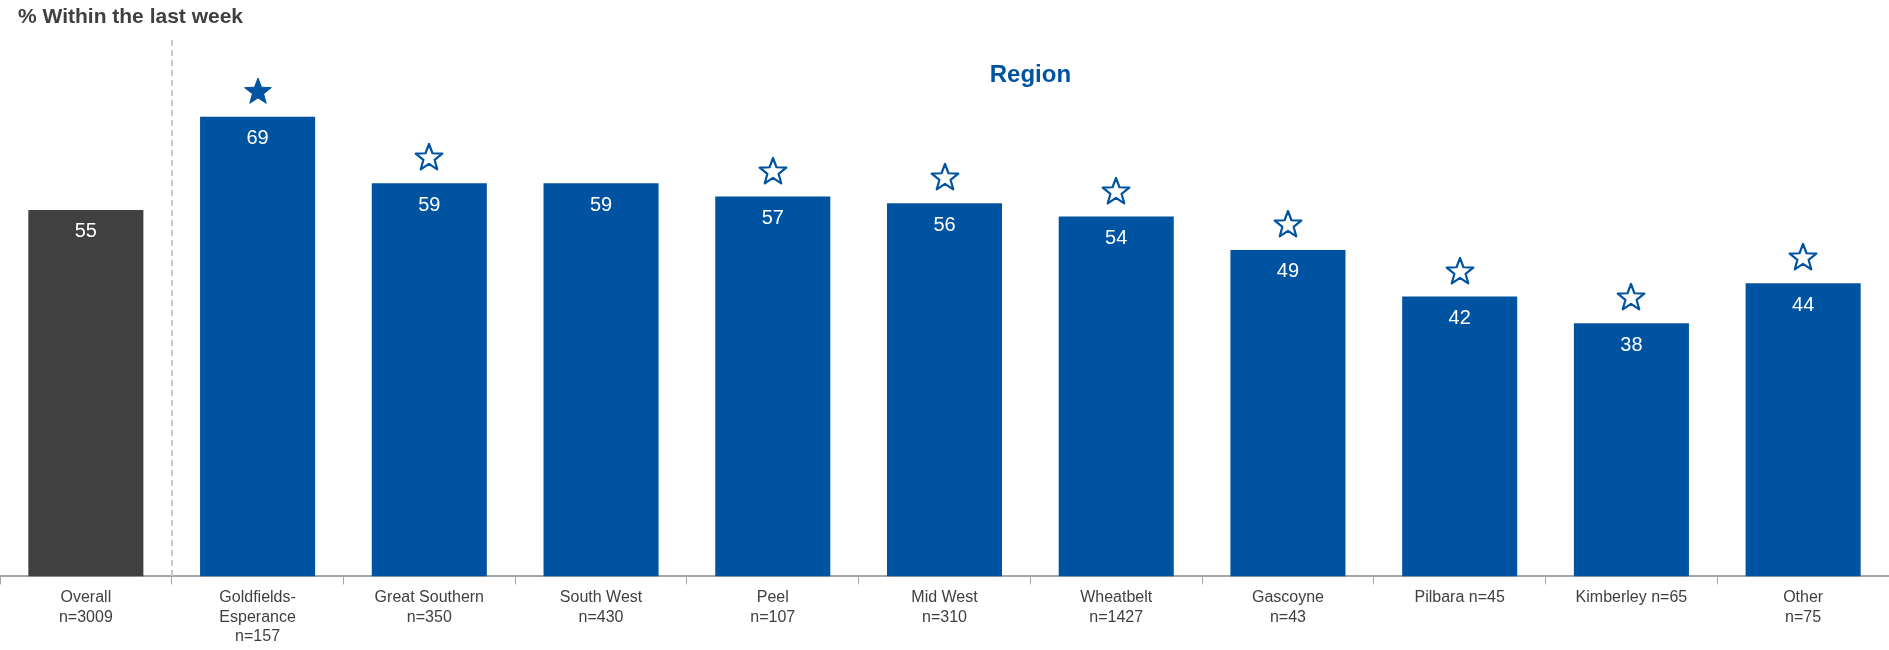 This screenshot has width=1889, height=650. I want to click on x-tick-label: Mid West n=310, so click(945, 606).